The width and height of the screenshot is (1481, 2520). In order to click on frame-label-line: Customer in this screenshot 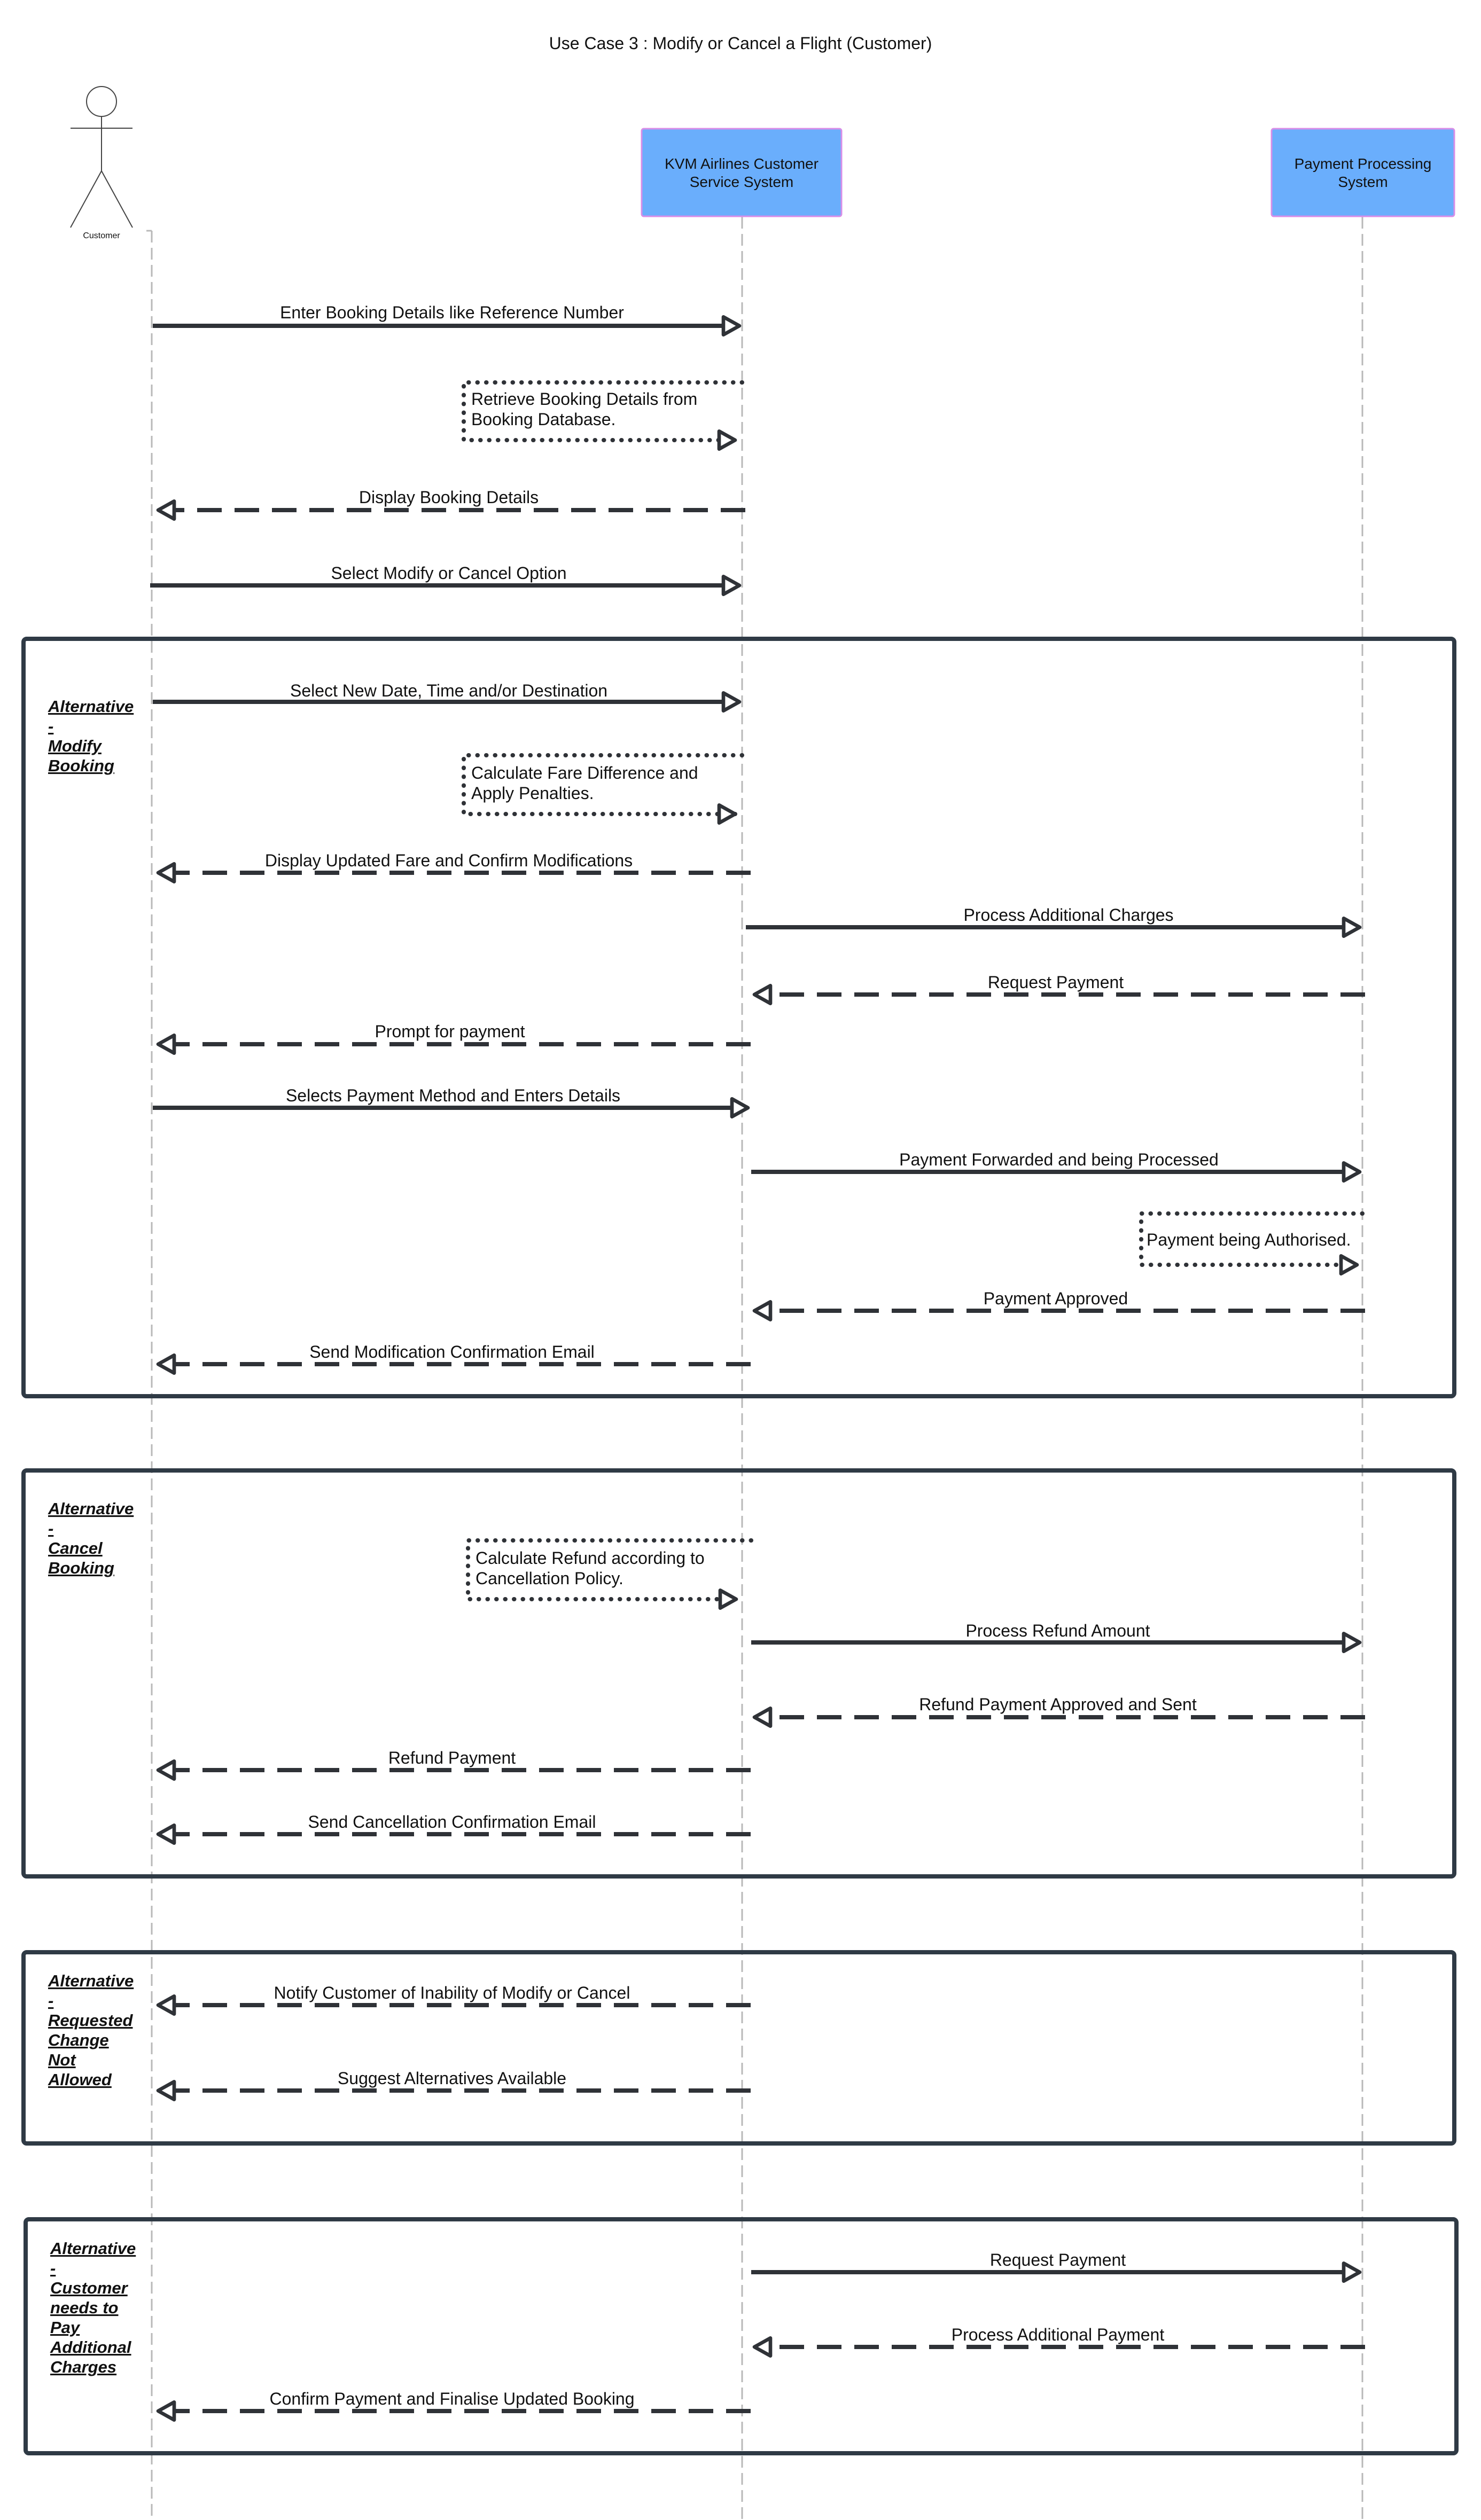, I will do `click(89, 2288)`.